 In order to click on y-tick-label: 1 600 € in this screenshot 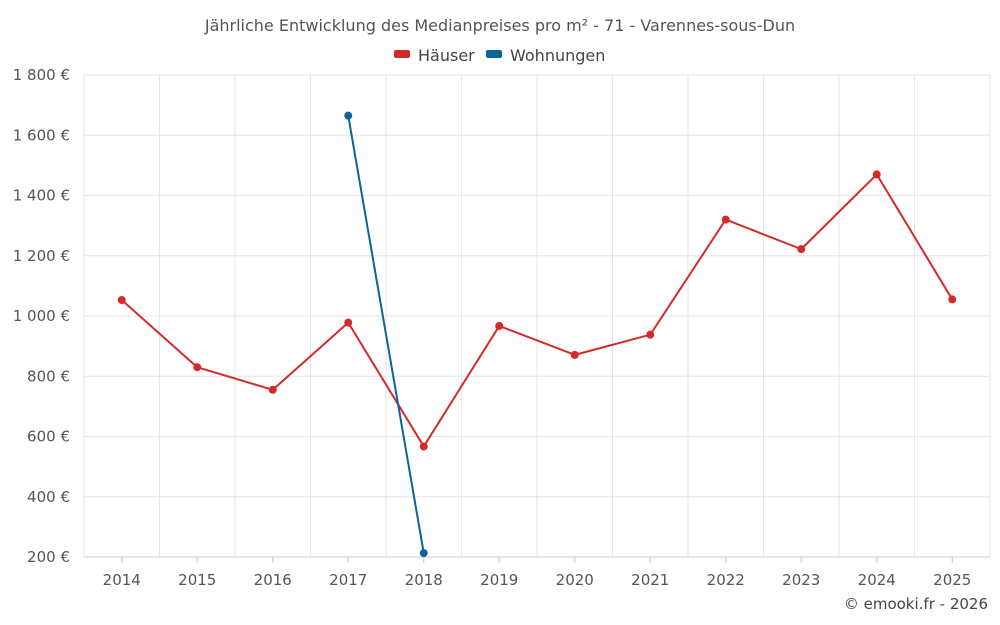, I will do `click(41, 135)`.